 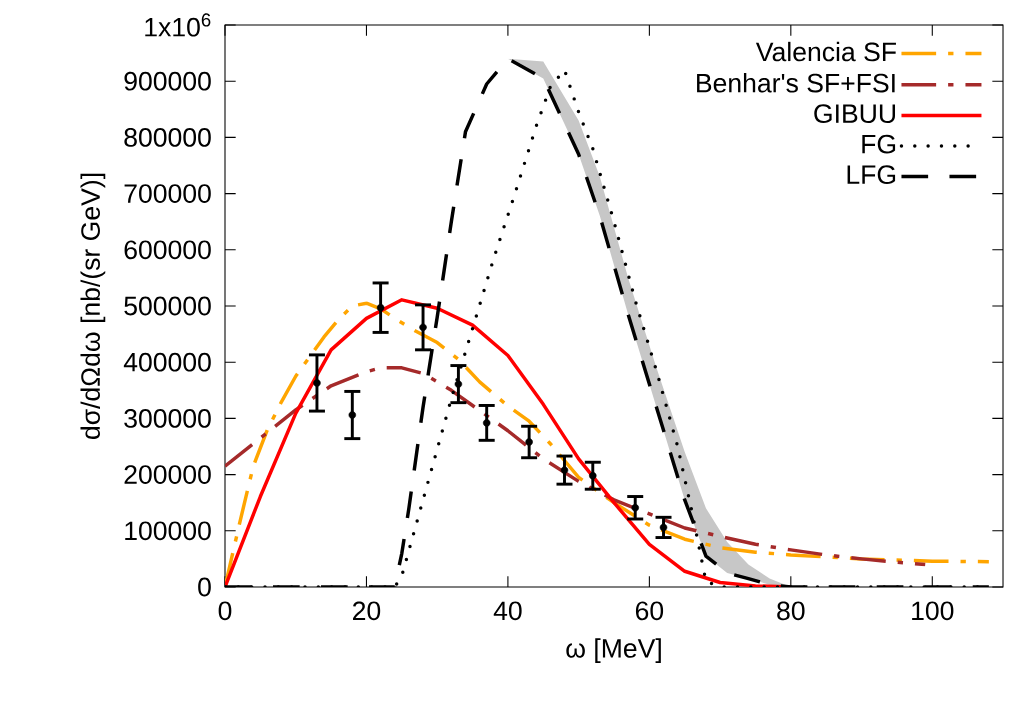 I want to click on y-tick-label: 700000, so click(x=167, y=193).